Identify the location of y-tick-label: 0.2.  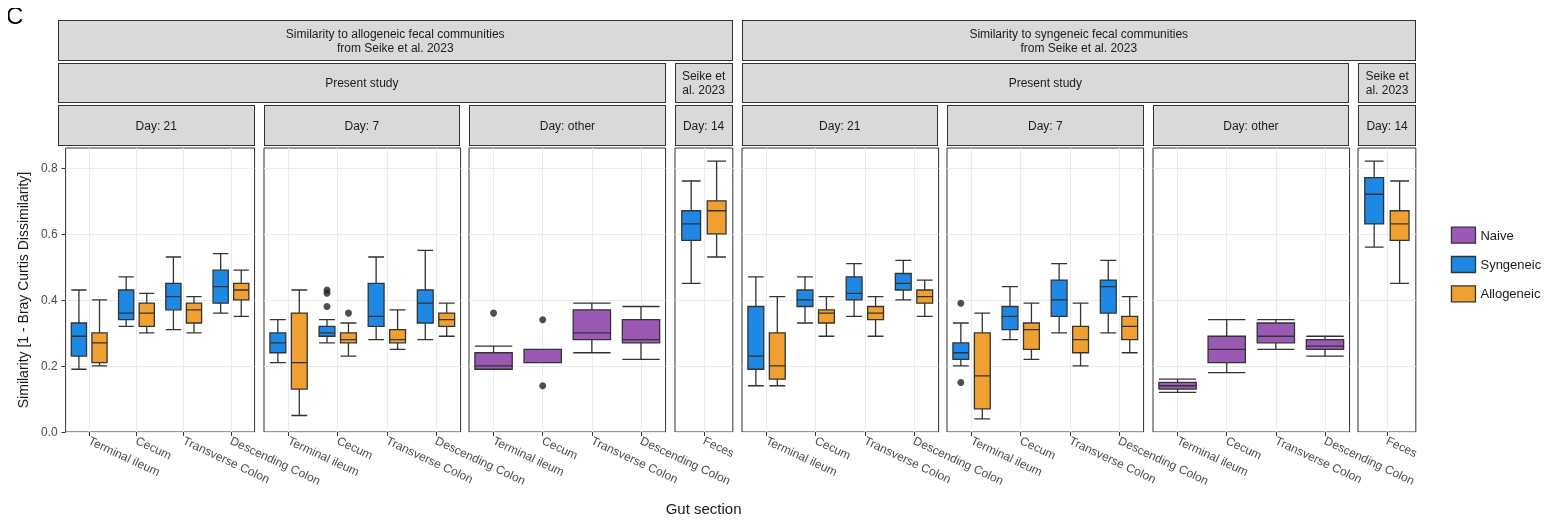
(49, 365).